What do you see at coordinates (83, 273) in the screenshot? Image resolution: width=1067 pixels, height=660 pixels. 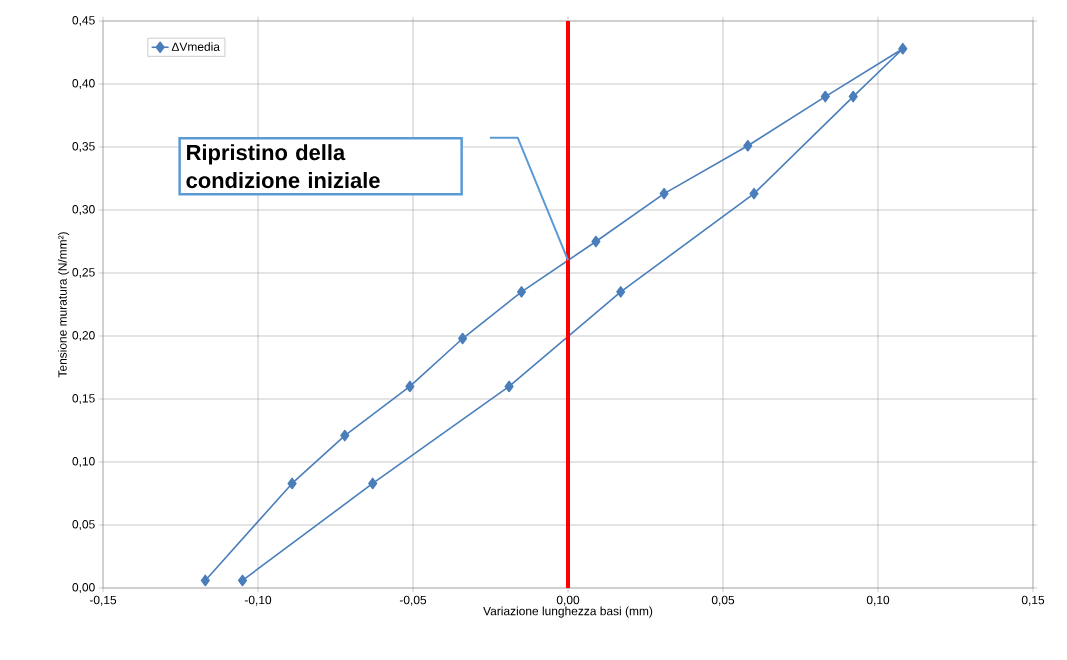 I see `y-tick-label: 0,25` at bounding box center [83, 273].